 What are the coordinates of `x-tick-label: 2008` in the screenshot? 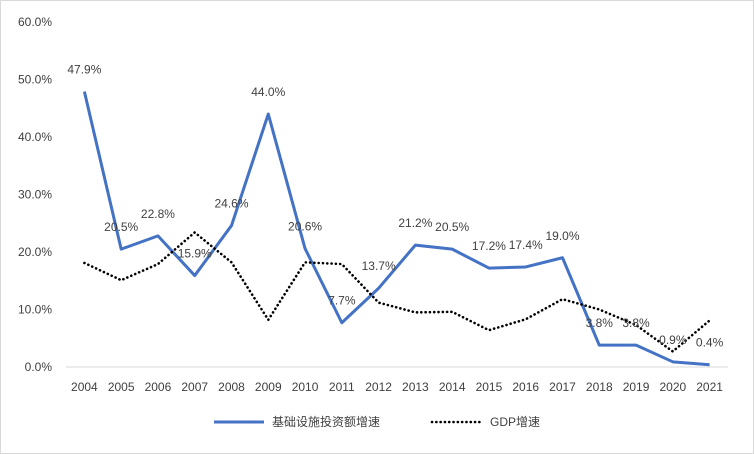 It's located at (231, 387).